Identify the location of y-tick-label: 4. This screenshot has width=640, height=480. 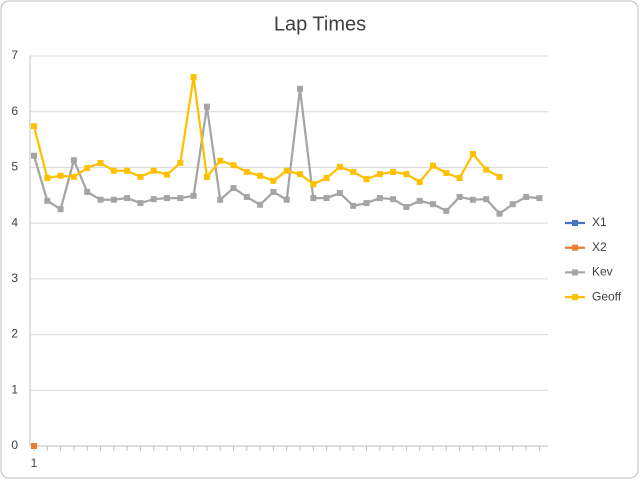
(14, 222).